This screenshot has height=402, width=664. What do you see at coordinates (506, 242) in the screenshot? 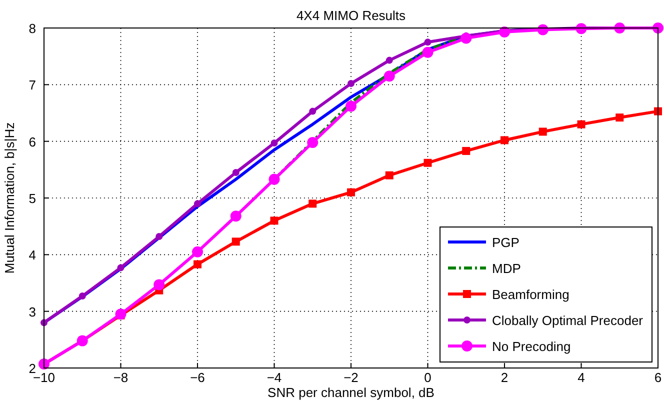
I see `legend-label: PGP` at bounding box center [506, 242].